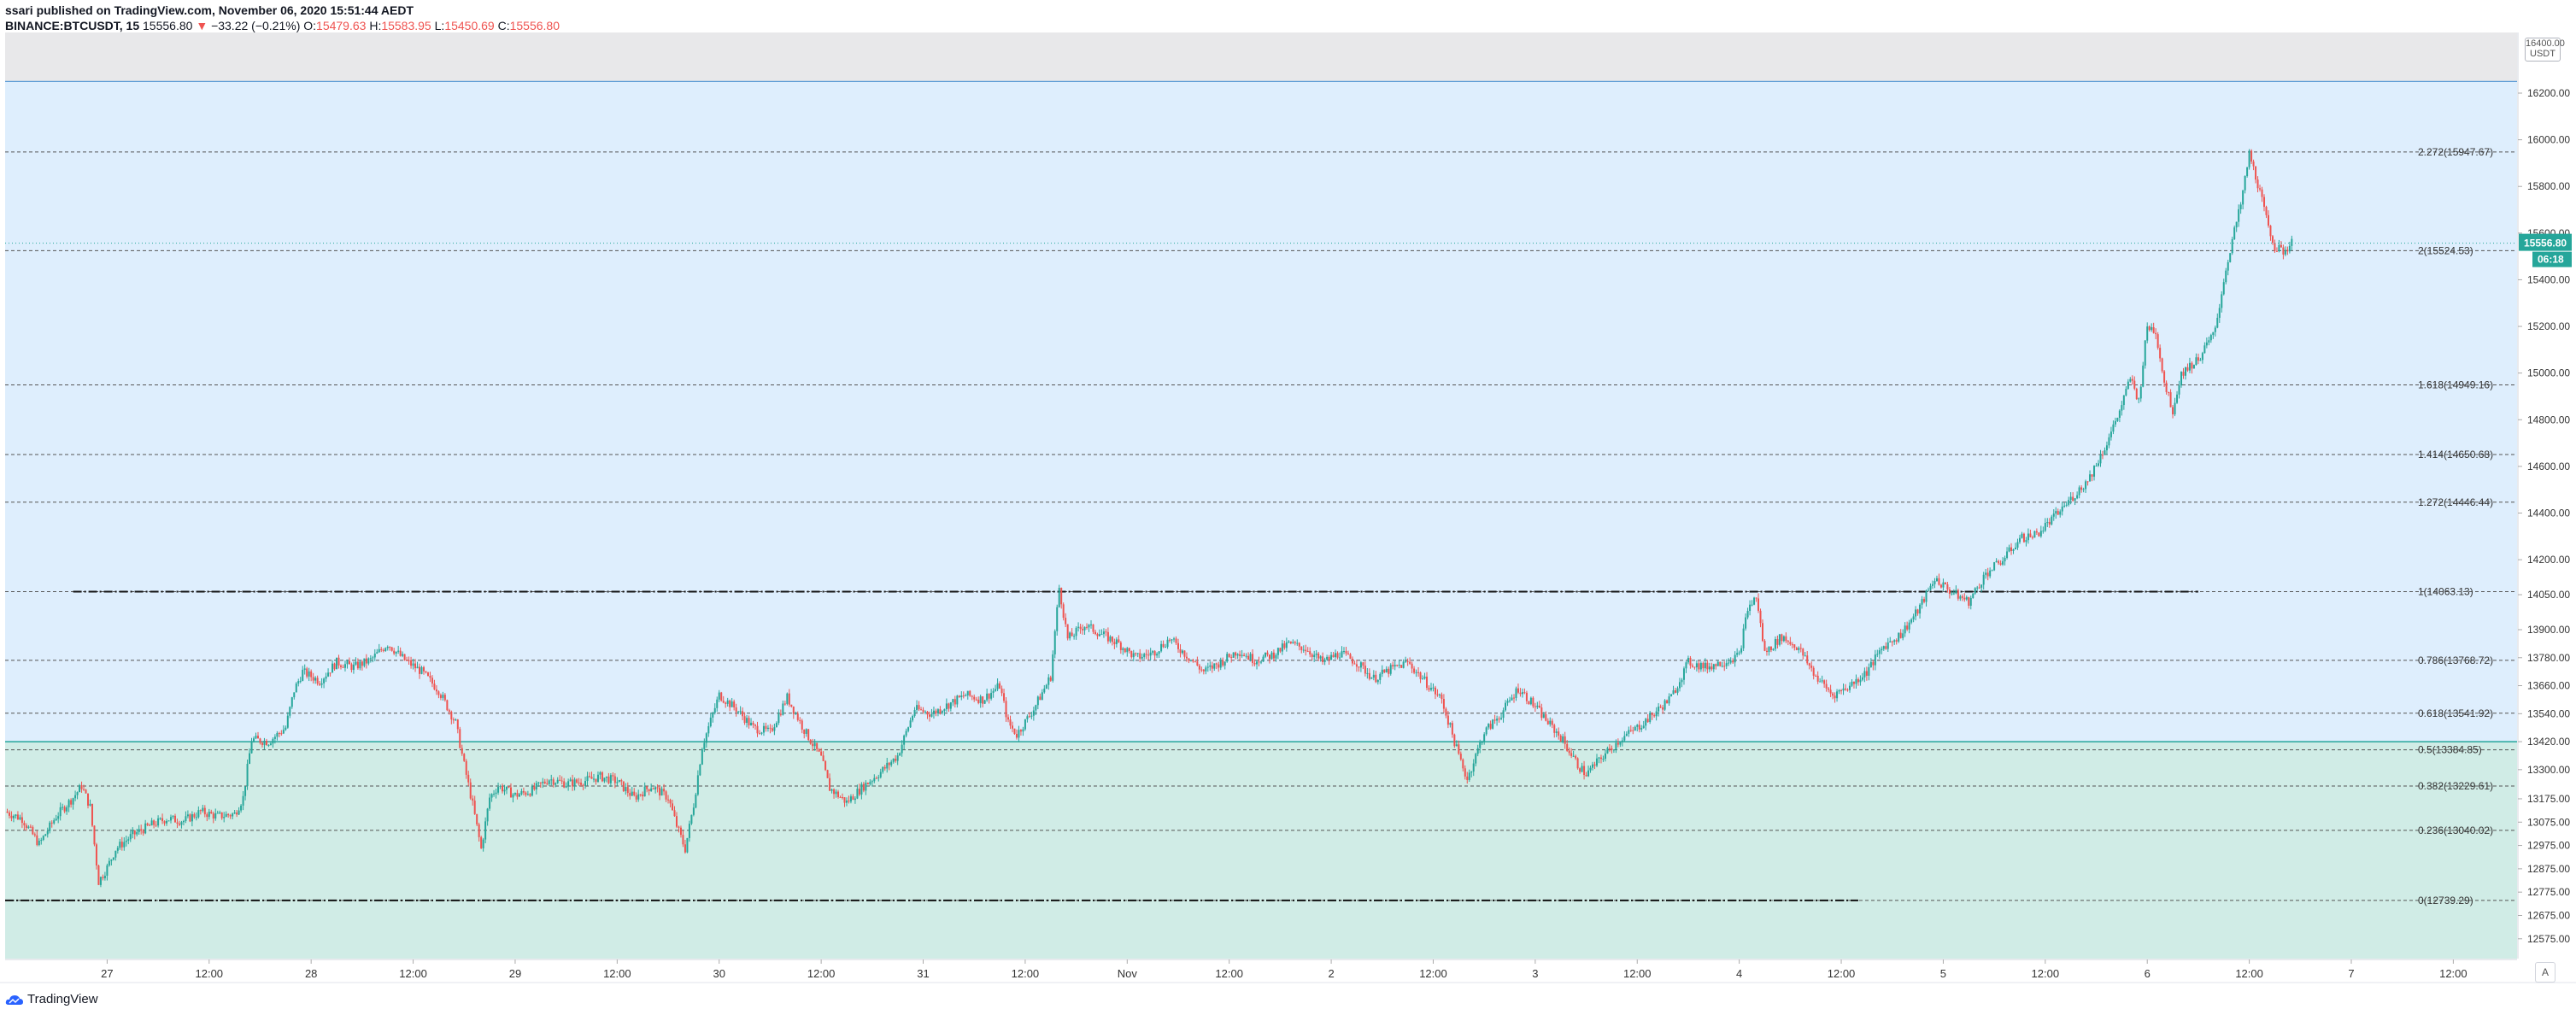 This screenshot has width=2576, height=1015. I want to click on price-tick-label: 13780.00, so click(2548, 658).